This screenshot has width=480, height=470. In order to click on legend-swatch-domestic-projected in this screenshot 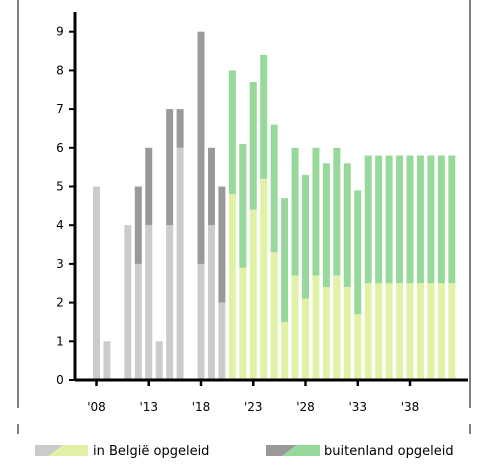, I will do `click(68, 450)`.